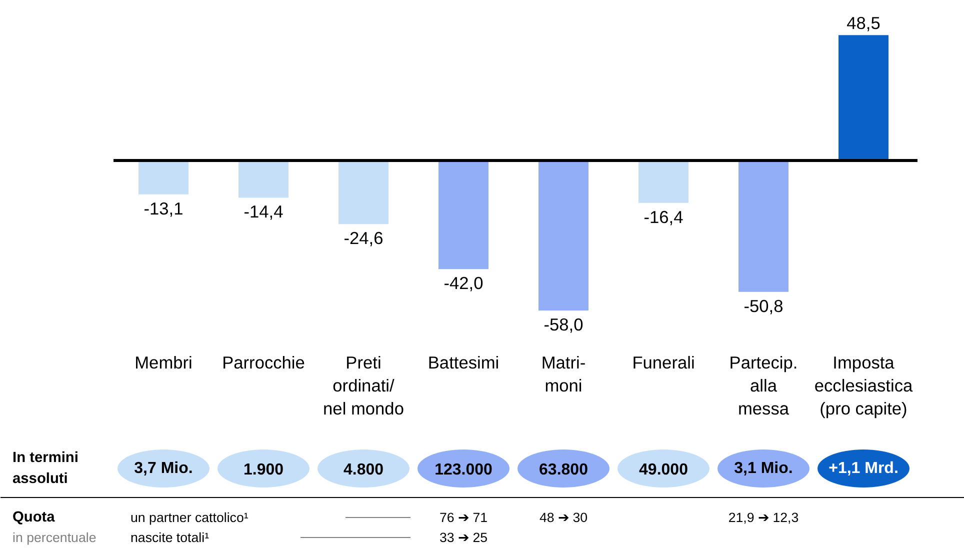  Describe the element at coordinates (464, 283) in the screenshot. I see `data-label: -42,0` at that location.